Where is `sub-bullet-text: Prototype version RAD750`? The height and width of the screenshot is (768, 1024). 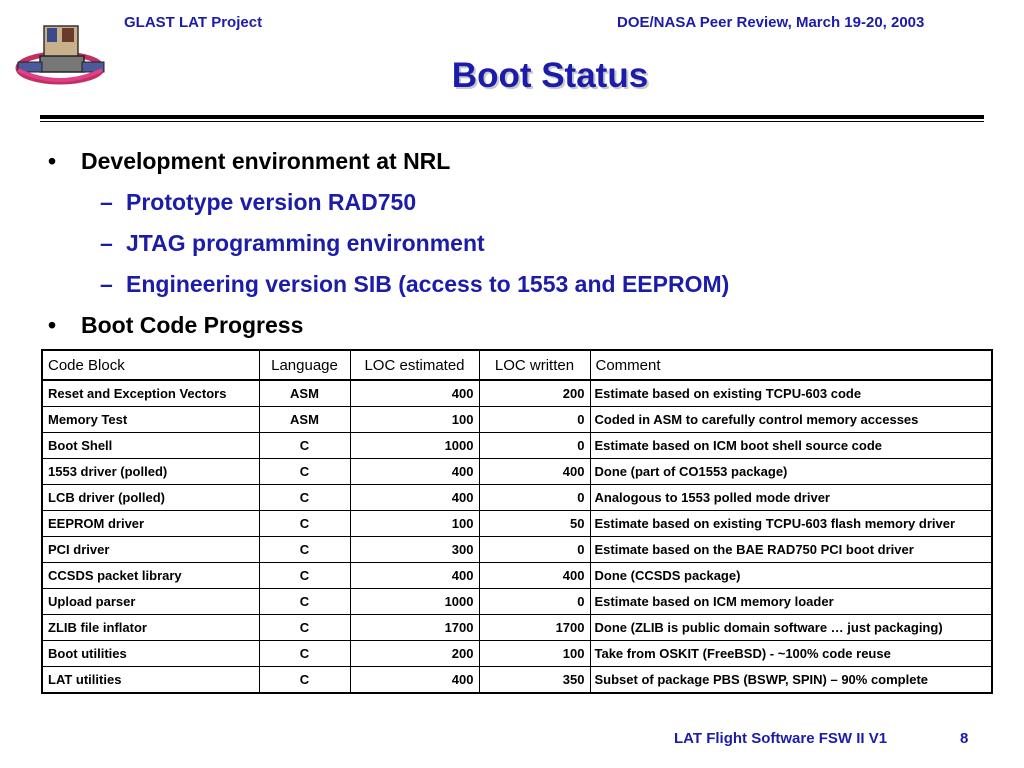
sub-bullet-text: Prototype version RAD750 is located at coordinates (271, 202).